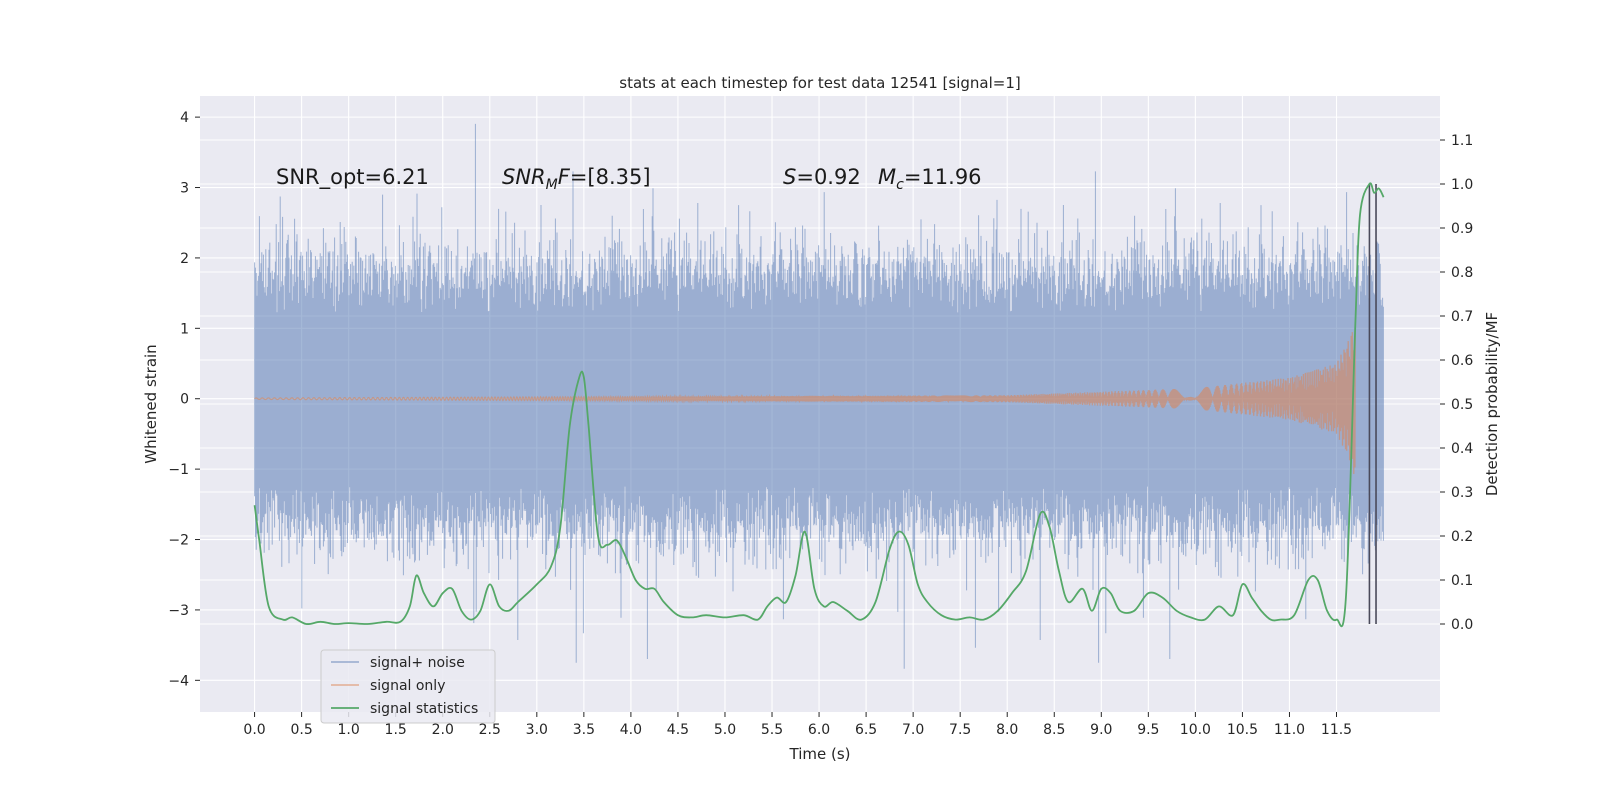 The height and width of the screenshot is (800, 1600). What do you see at coordinates (417, 663) in the screenshot?
I see `legend-label-signal-noise: signal+ noise` at bounding box center [417, 663].